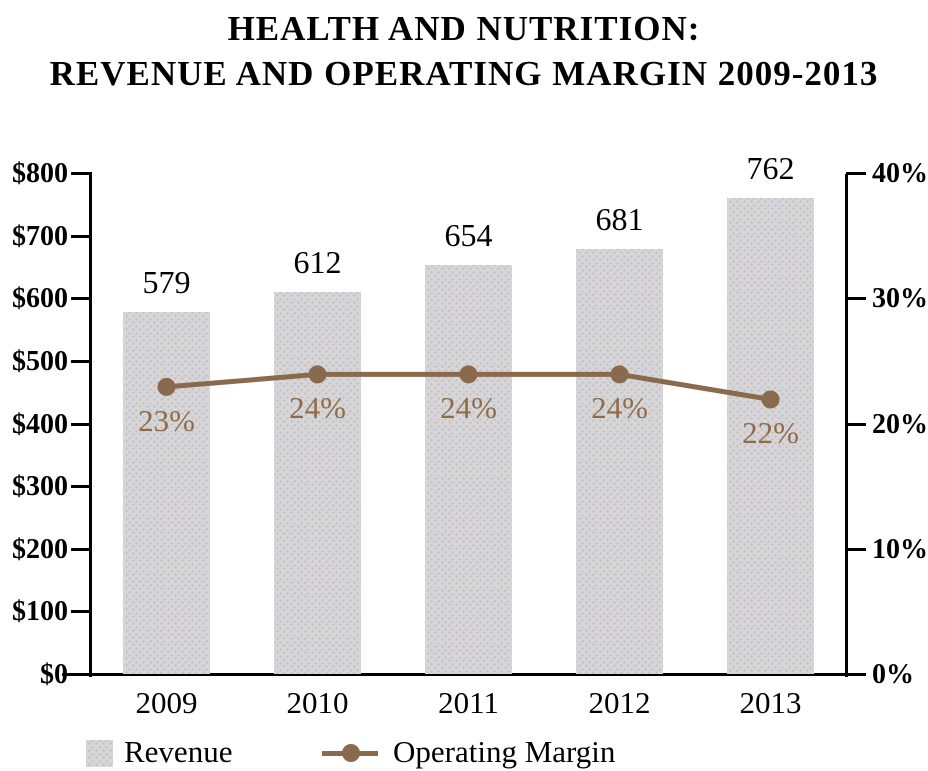  What do you see at coordinates (619, 702) in the screenshot?
I see `x-axis-label-2012: 2012` at bounding box center [619, 702].